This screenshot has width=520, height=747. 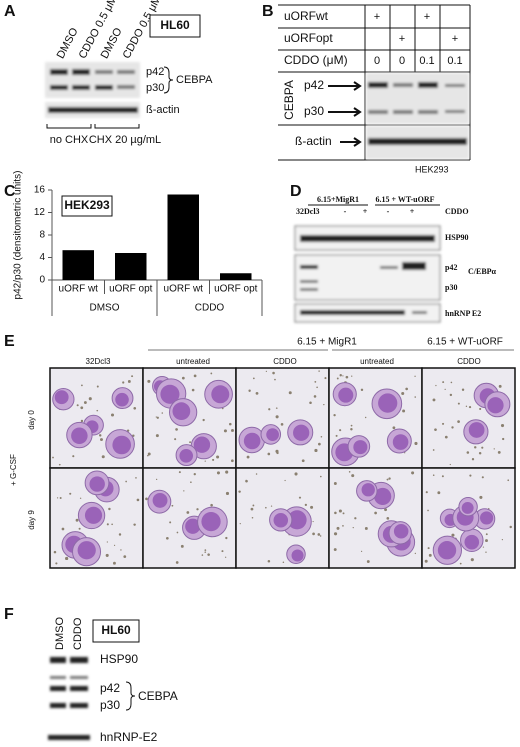 What do you see at coordinates (119, 659) in the screenshot?
I see `band-label: HSP90` at bounding box center [119, 659].